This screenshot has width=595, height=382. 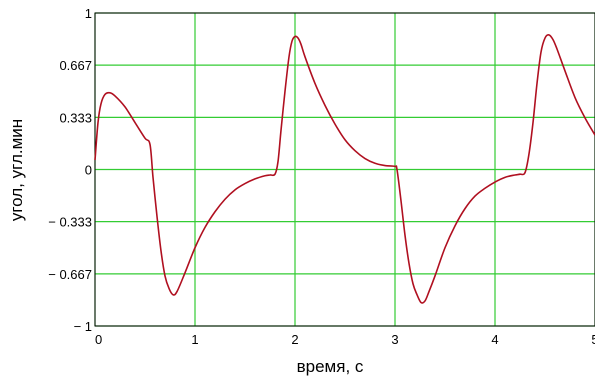 I want to click on y-tick-label: − 0.333, so click(x=70, y=222).